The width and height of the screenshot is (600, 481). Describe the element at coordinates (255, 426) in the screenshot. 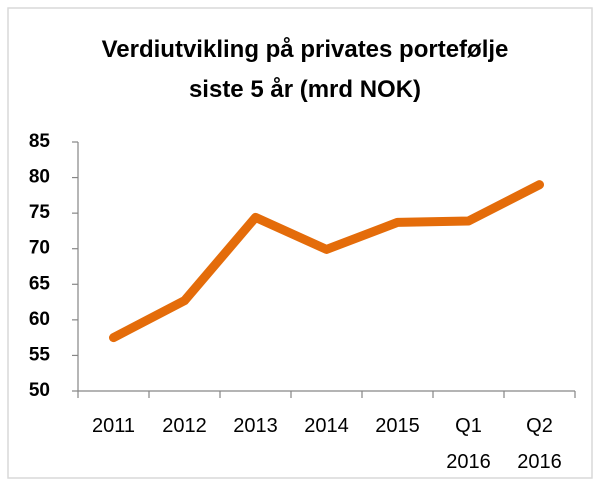

I see `x-tick-label: 2013` at that location.